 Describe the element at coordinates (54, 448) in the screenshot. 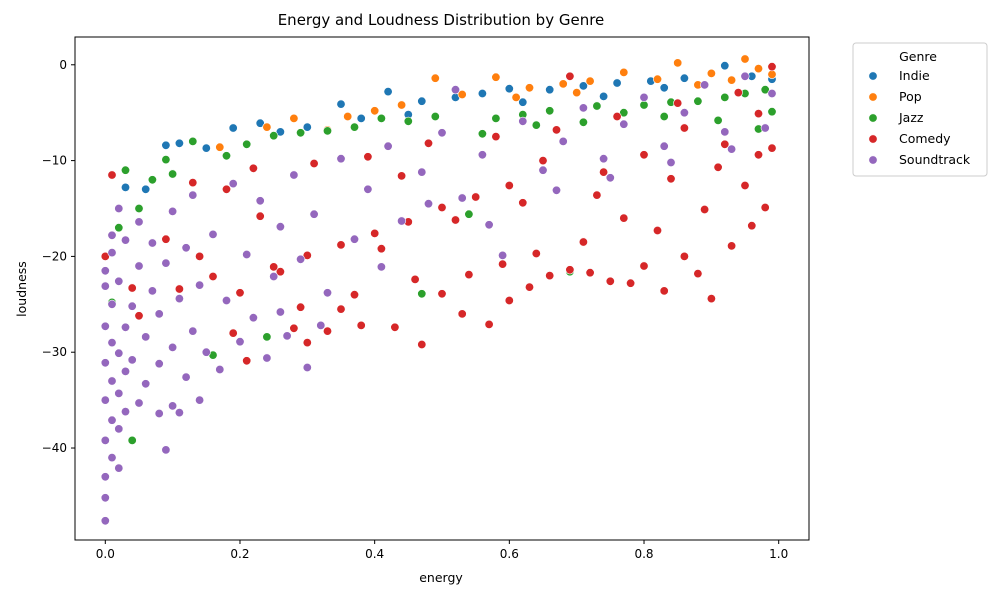

I see `y-tick-label: −40` at that location.